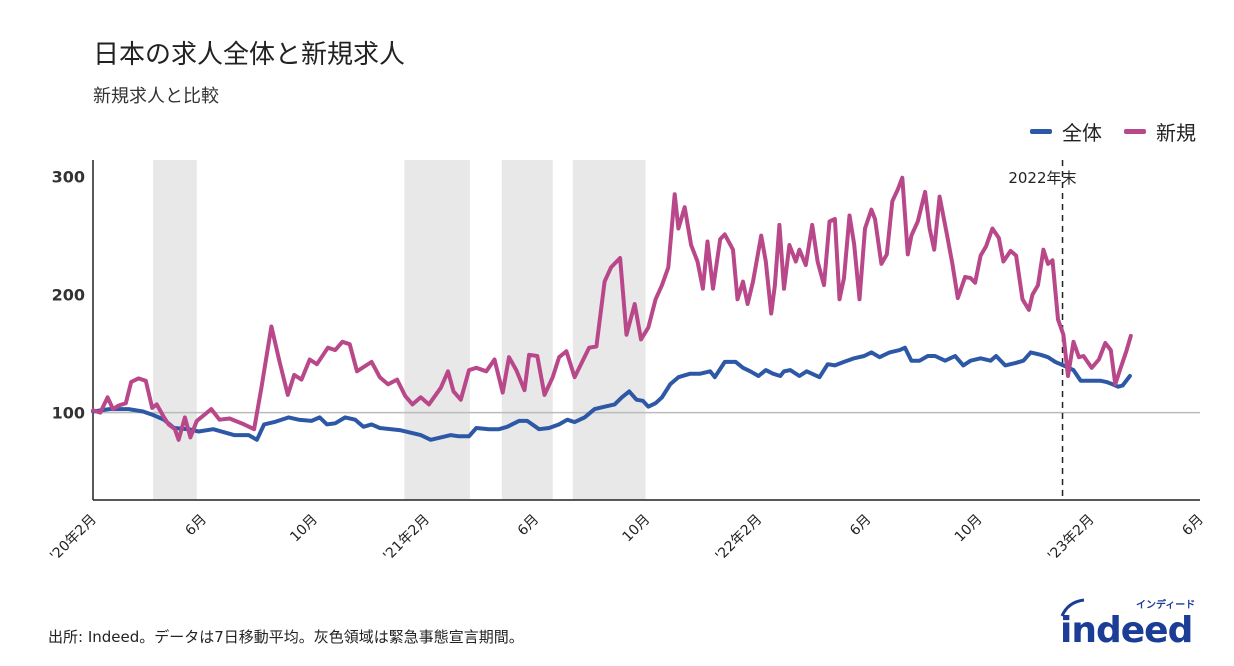  What do you see at coordinates (1071, 538) in the screenshot?
I see `x-tick-label: '23年2月` at bounding box center [1071, 538].